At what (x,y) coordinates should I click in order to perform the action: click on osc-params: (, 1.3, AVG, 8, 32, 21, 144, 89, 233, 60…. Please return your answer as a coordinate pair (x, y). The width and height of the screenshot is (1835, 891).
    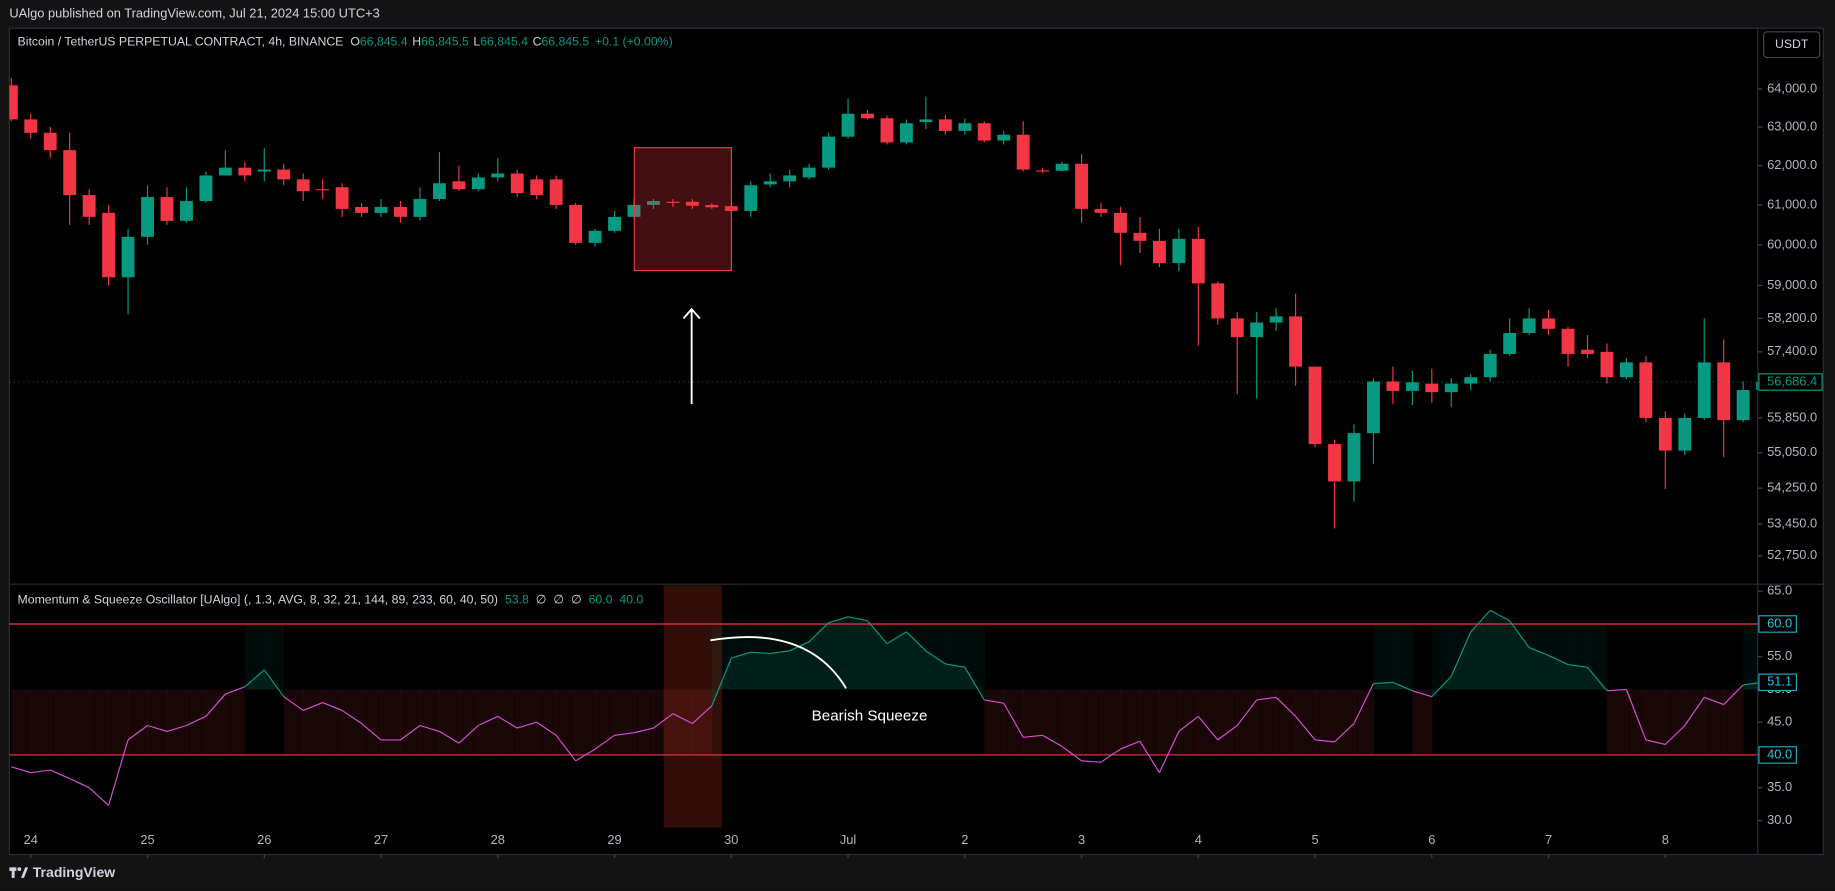
    Looking at the image, I should click on (371, 600).